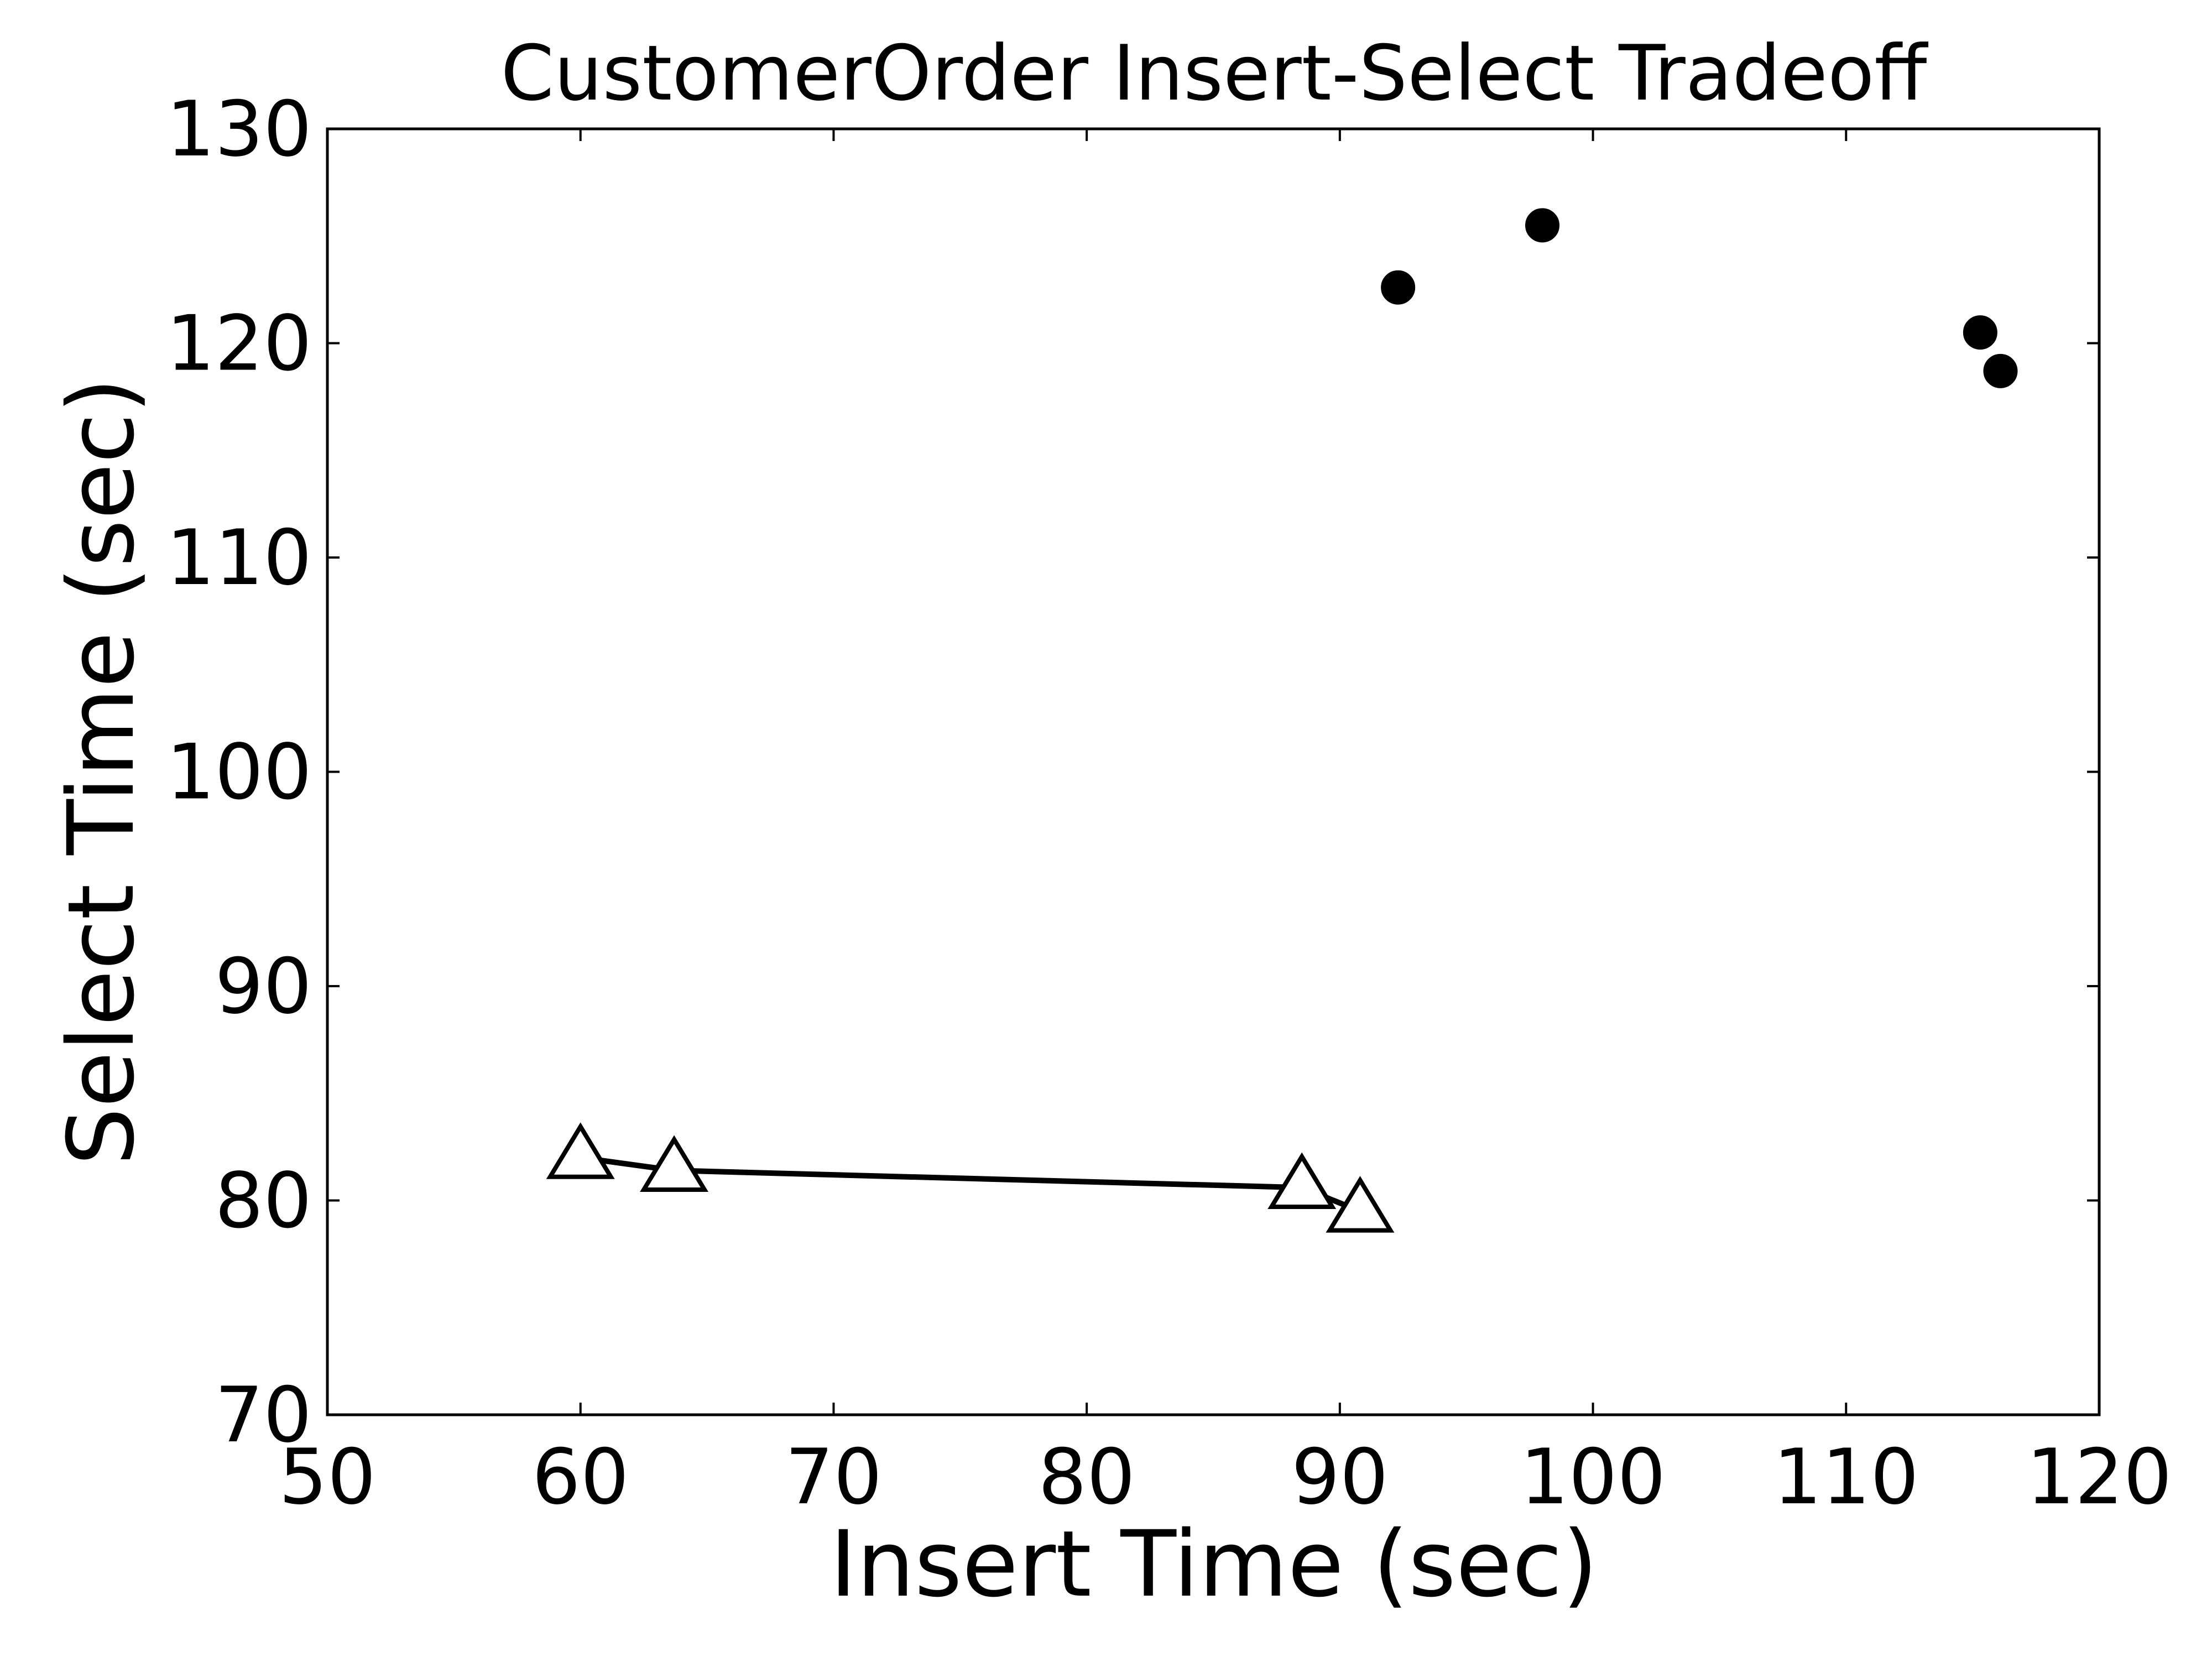 The height and width of the screenshot is (1662, 2212). What do you see at coordinates (834, 1477) in the screenshot?
I see `x-tick-label: 70` at bounding box center [834, 1477].